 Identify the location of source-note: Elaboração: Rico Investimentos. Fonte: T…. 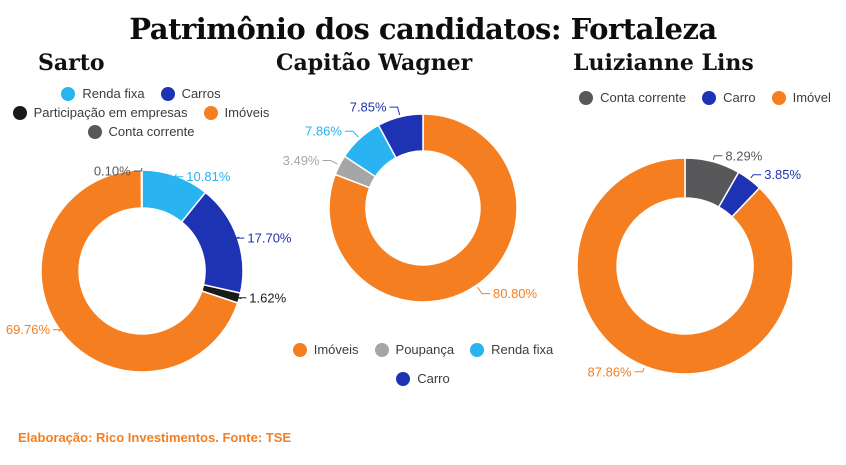
(155, 437).